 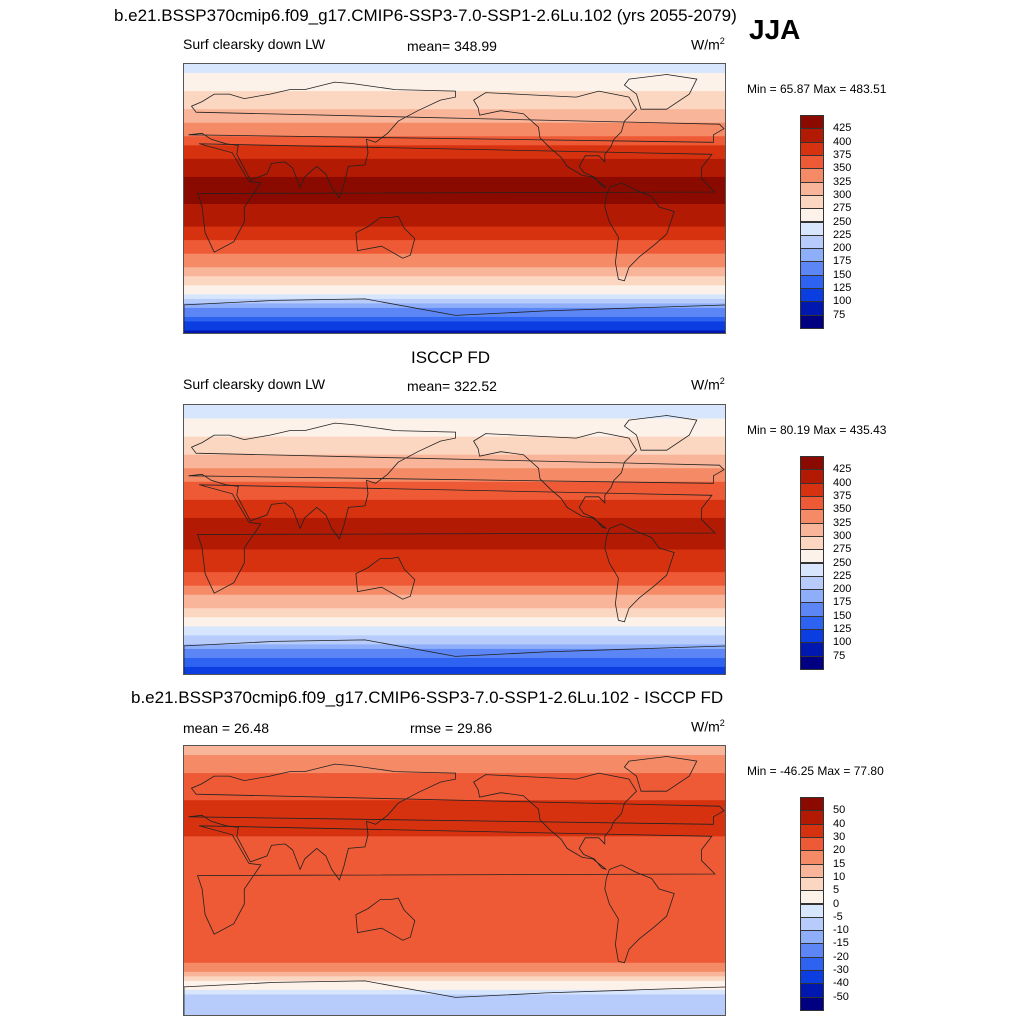 I want to click on colorbar-tick-label: 200, so click(x=842, y=589).